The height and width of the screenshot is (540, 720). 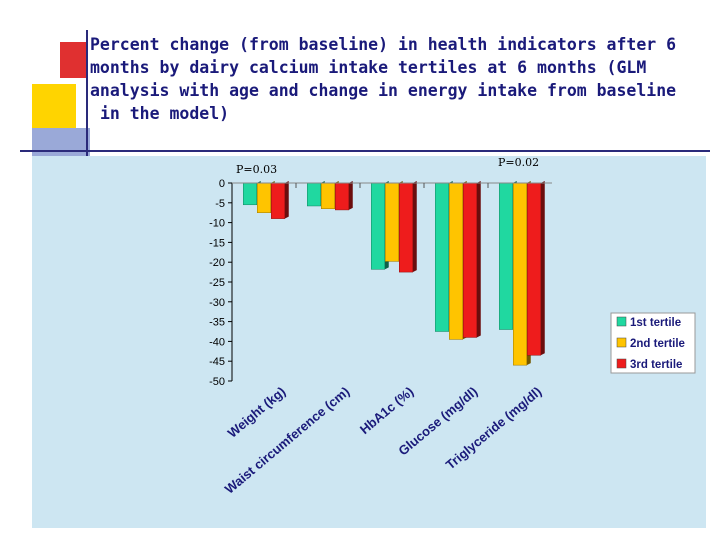 What do you see at coordinates (220, 204) in the screenshot?
I see `y-tick-label: -5` at bounding box center [220, 204].